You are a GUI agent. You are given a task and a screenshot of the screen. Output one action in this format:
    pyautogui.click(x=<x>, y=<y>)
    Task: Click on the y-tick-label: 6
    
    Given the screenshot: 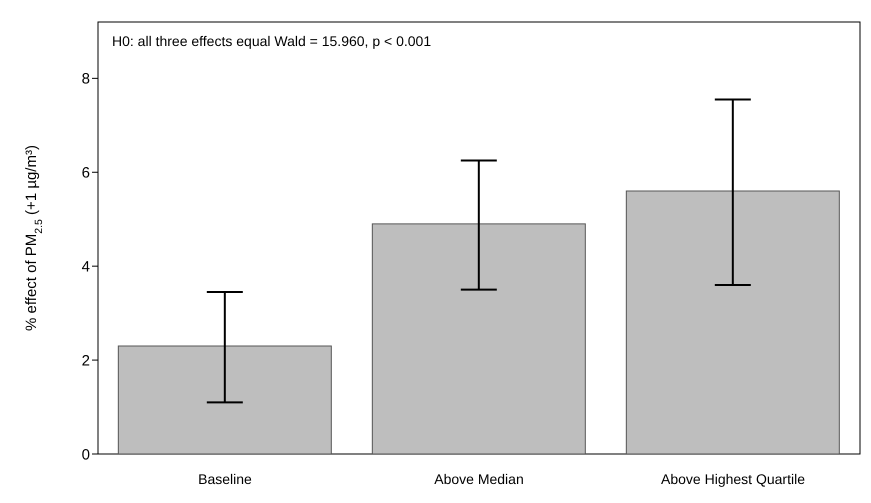 What is the action you would take?
    pyautogui.click(x=86, y=173)
    